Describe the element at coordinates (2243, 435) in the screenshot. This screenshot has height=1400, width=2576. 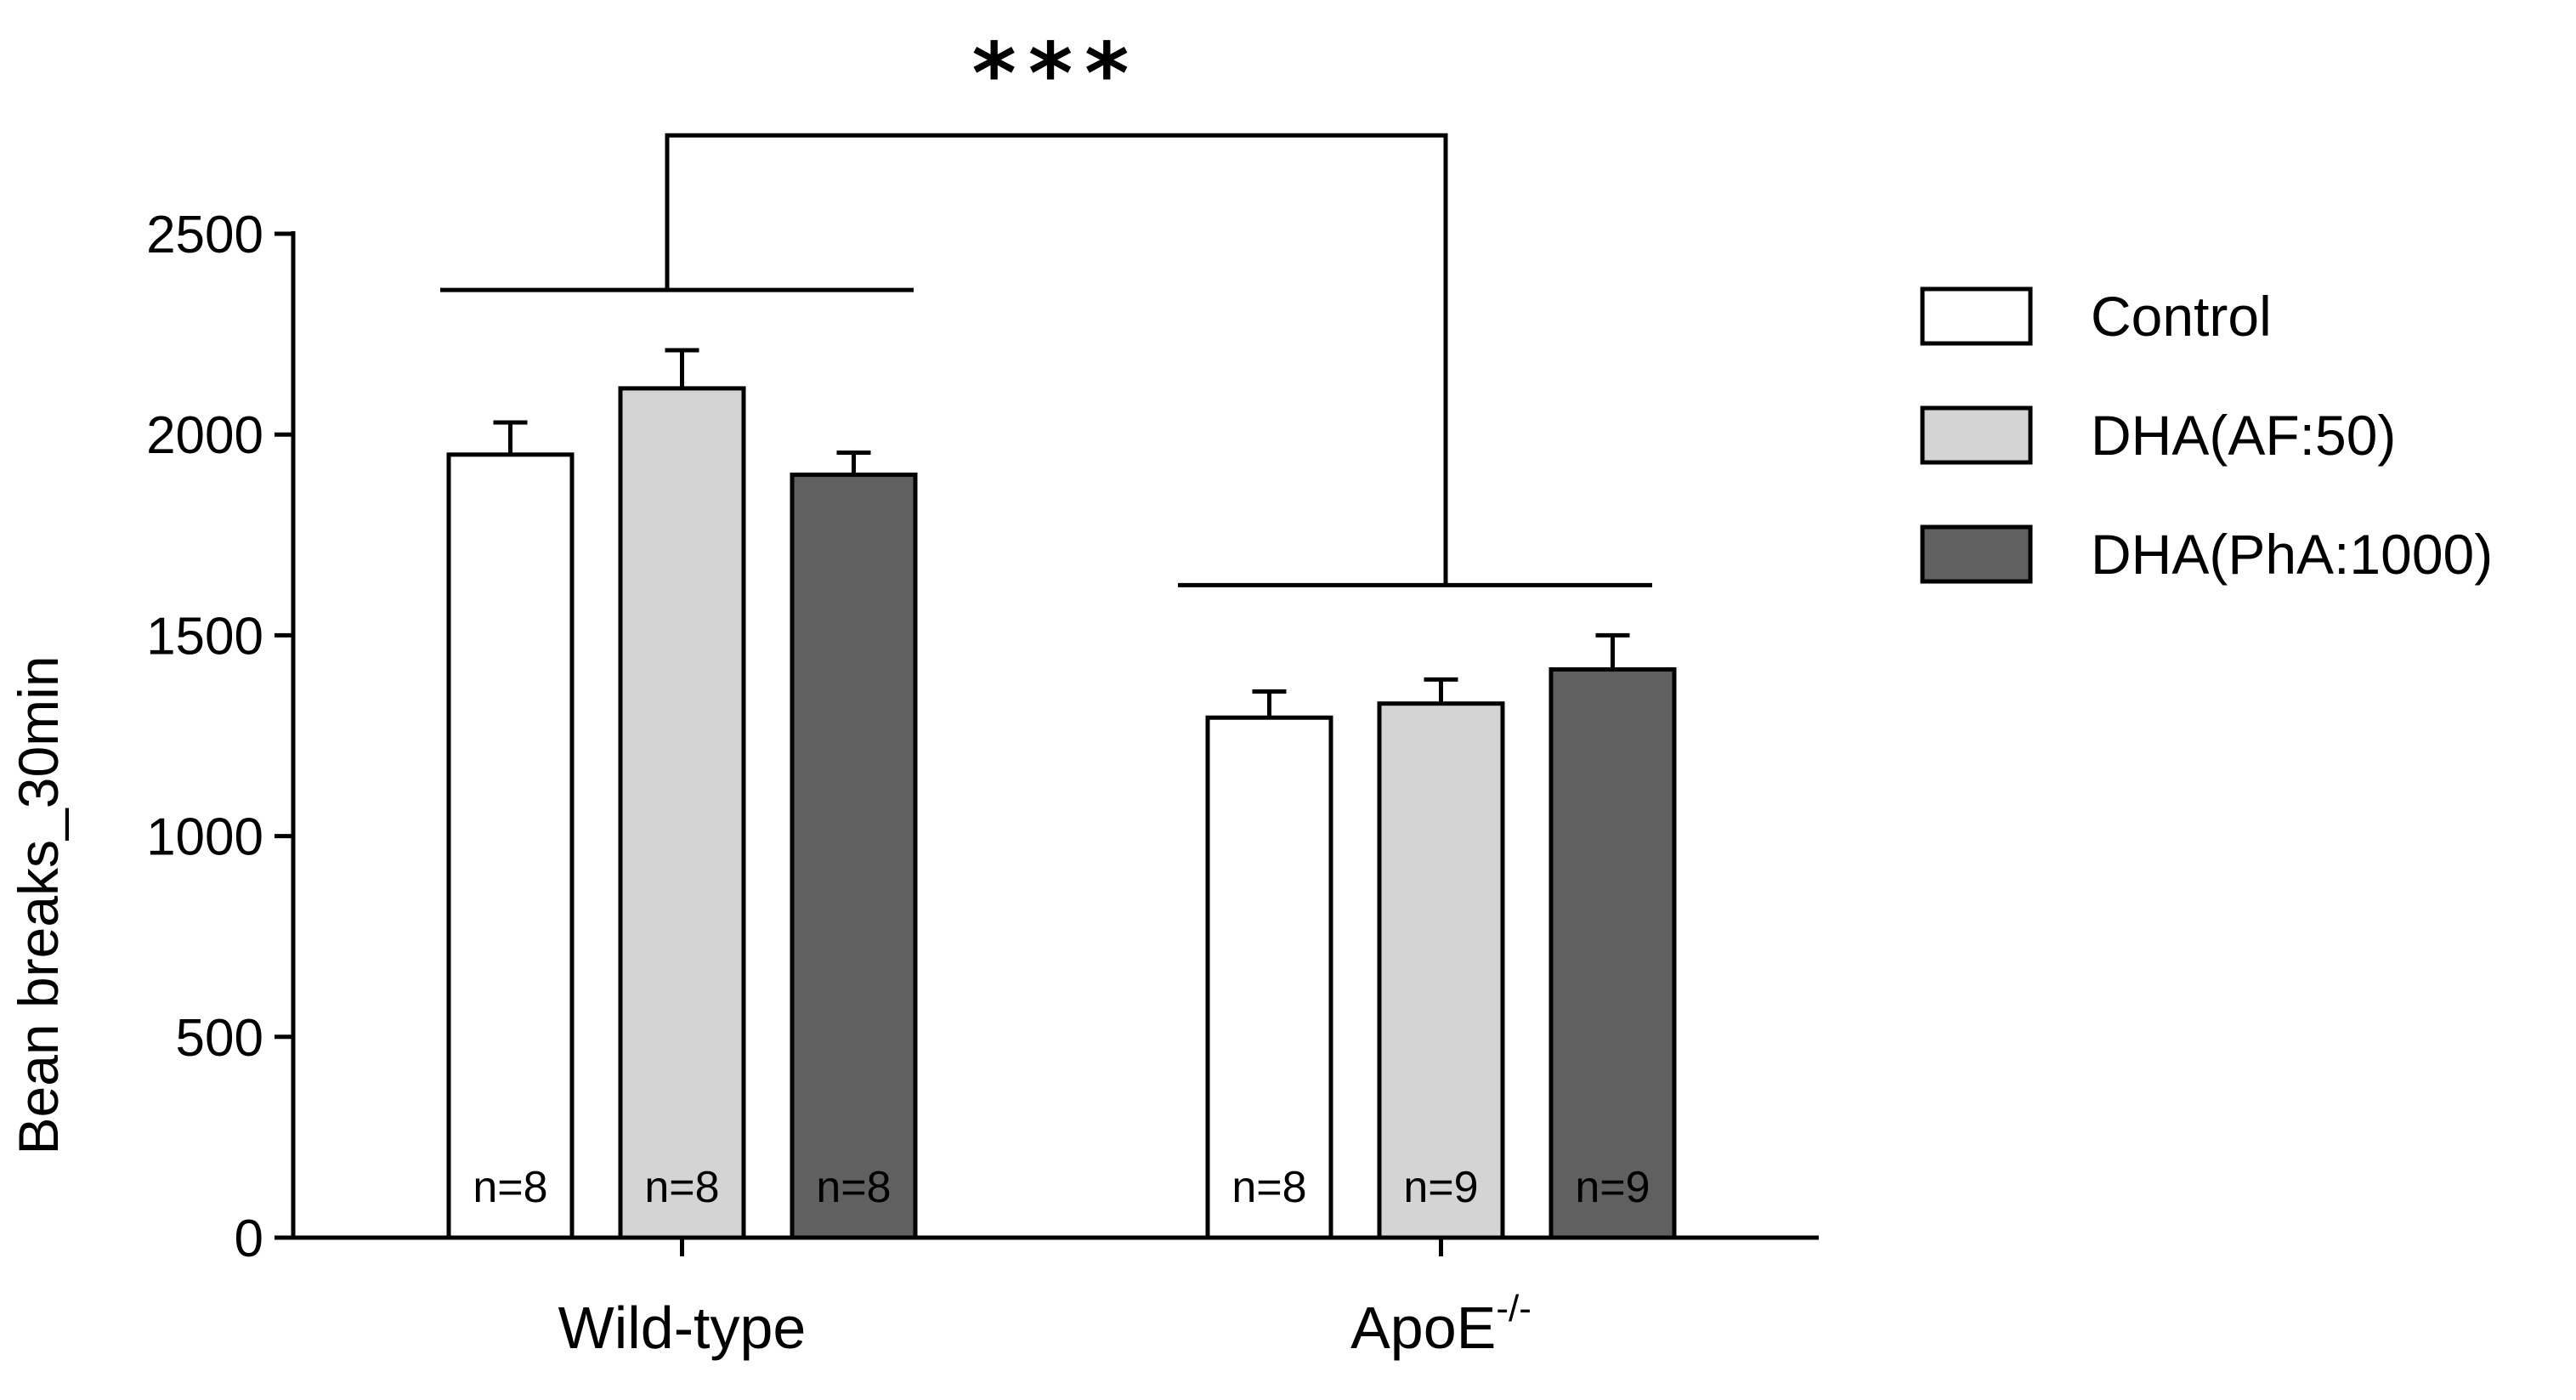
I see `legend-label: DHA(AF:50)` at that location.